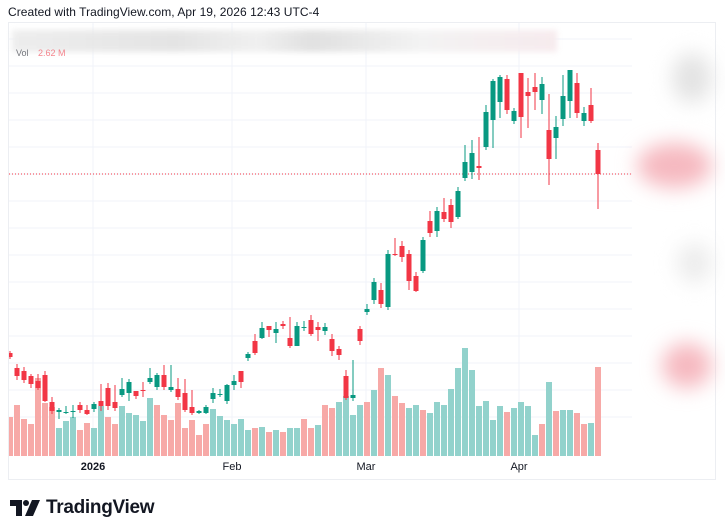  I want to click on tradingview-logo: TradingView, so click(82, 508).